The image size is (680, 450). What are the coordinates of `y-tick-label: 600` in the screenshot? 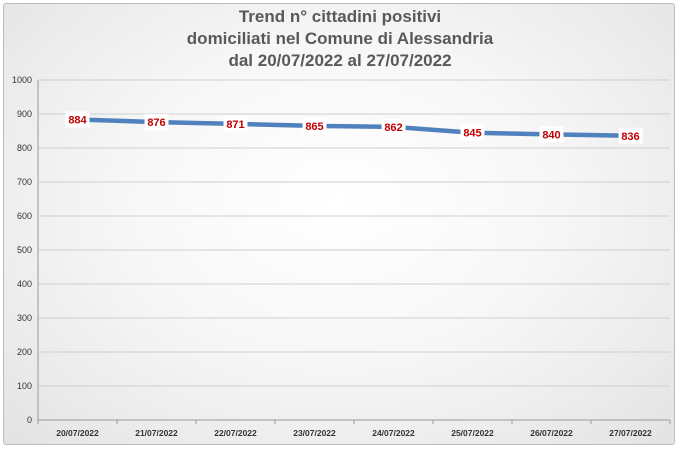 It's located at (24, 216).